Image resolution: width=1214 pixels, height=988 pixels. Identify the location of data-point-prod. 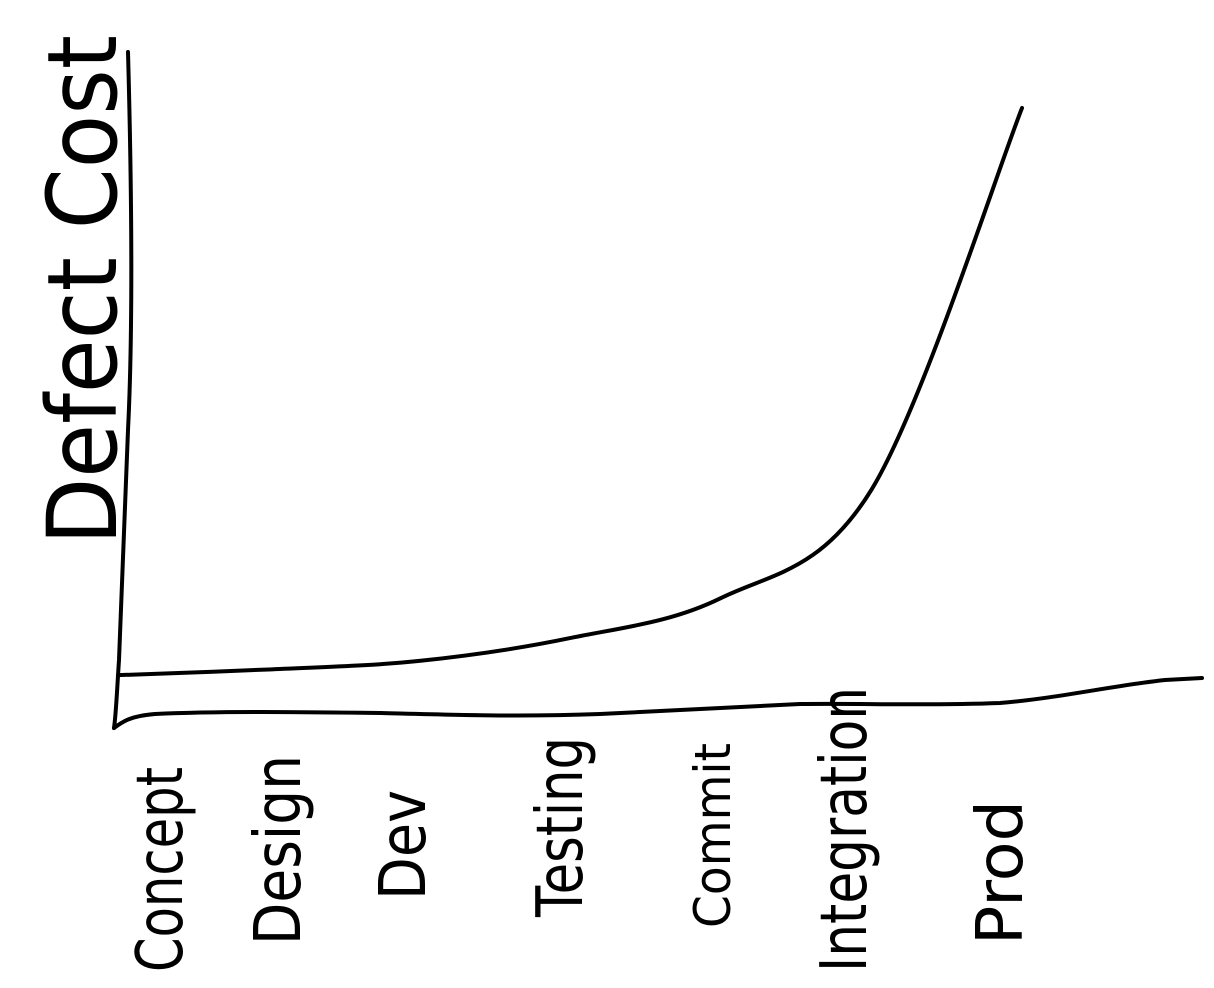
(1022, 108).